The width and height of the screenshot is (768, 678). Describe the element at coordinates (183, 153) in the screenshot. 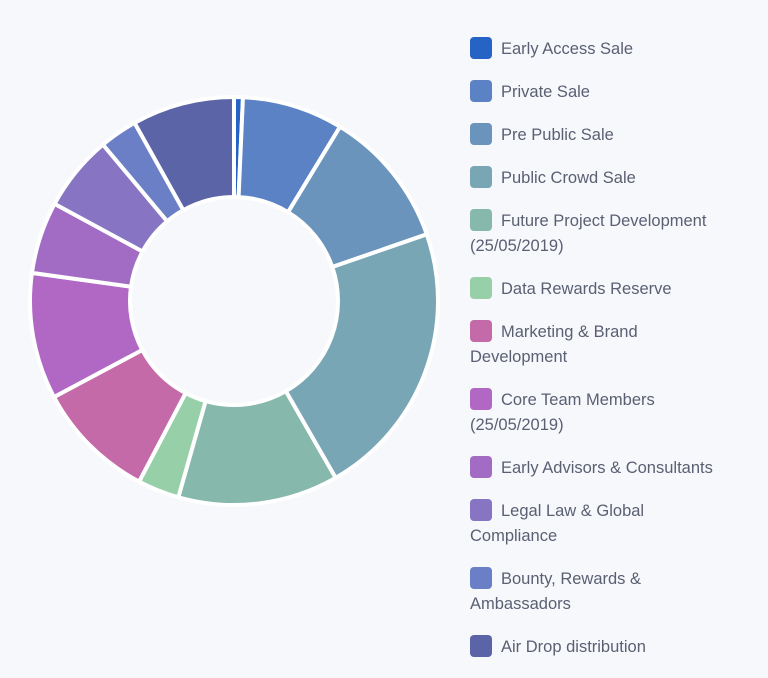

I see `donut-slice-air-drop-distribution` at that location.